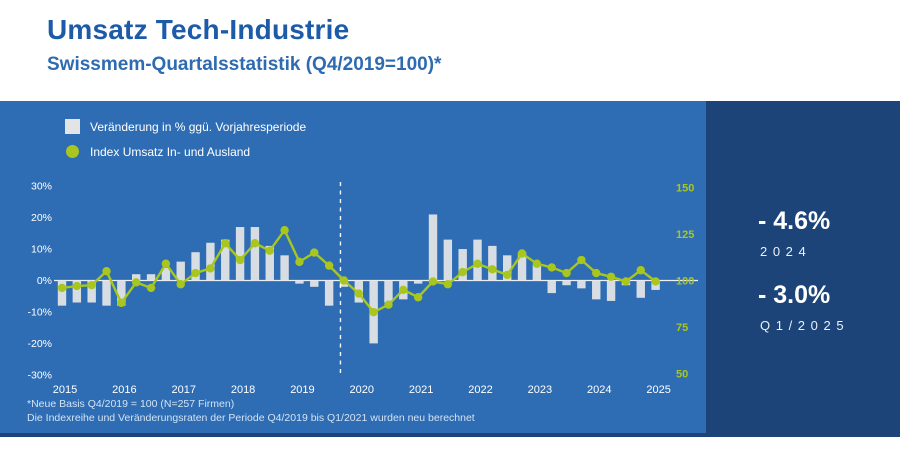 The width and height of the screenshot is (900, 450). I want to click on stat-q1-2025-period: Q 1 / 2 0 2 5, so click(802, 325).